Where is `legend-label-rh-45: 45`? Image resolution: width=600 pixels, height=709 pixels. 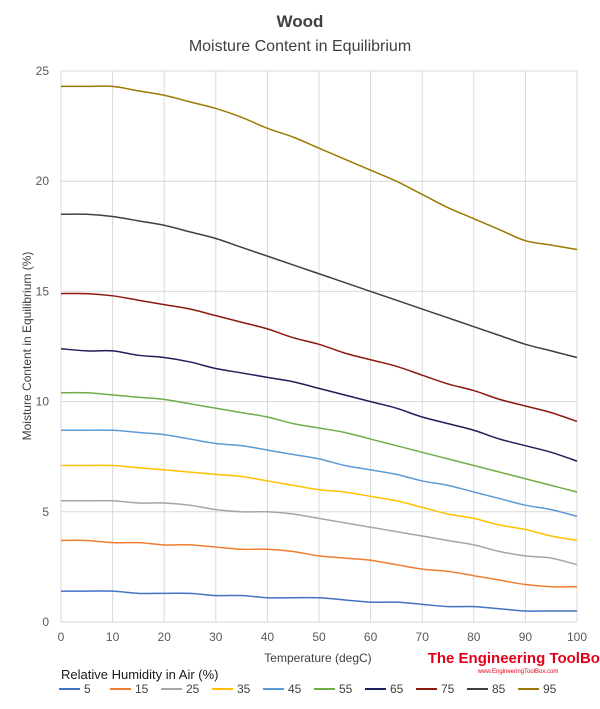
legend-label-rh-45: 45 is located at coordinates (295, 689).